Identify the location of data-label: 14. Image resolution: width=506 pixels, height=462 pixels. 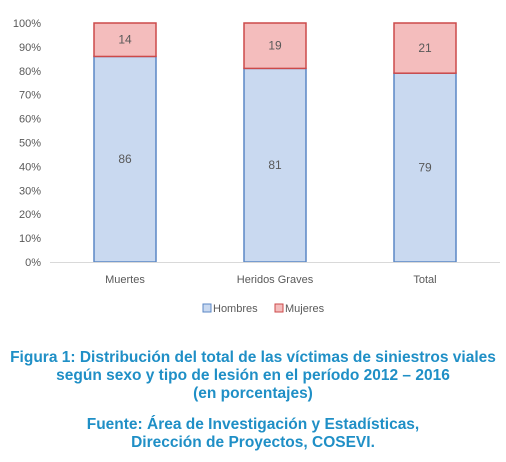
(125, 40).